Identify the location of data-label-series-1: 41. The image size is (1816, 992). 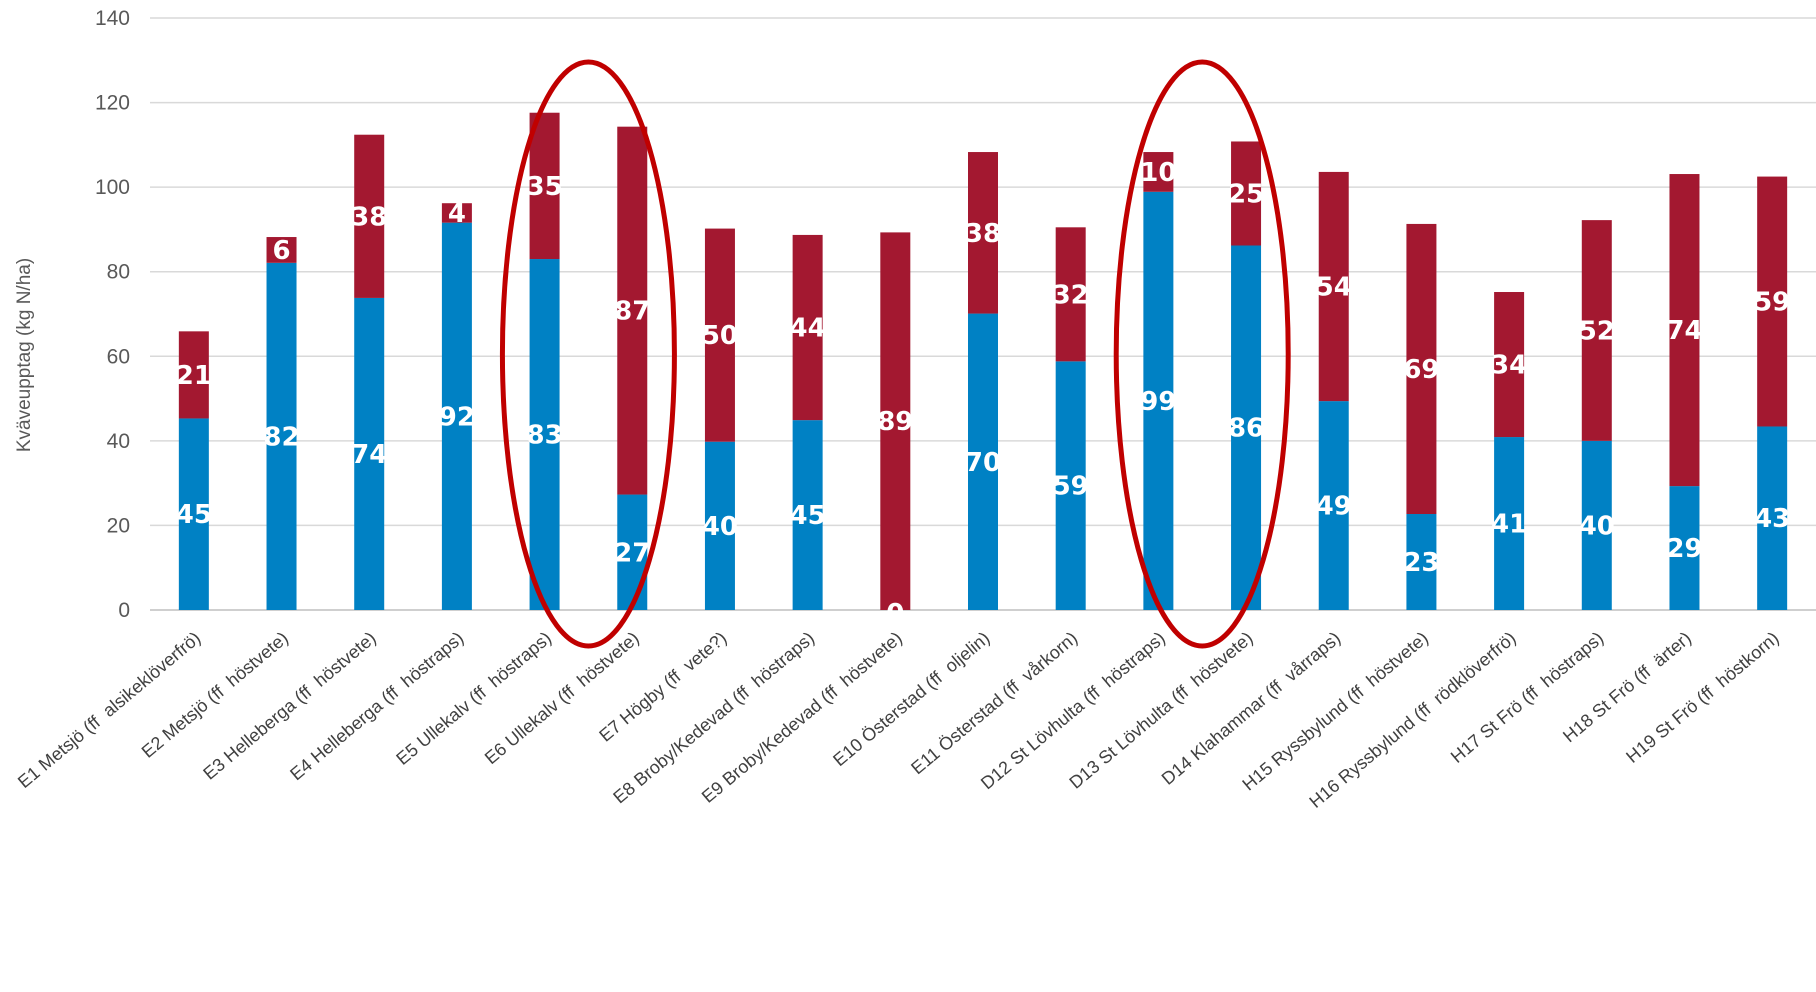
(1509, 525).